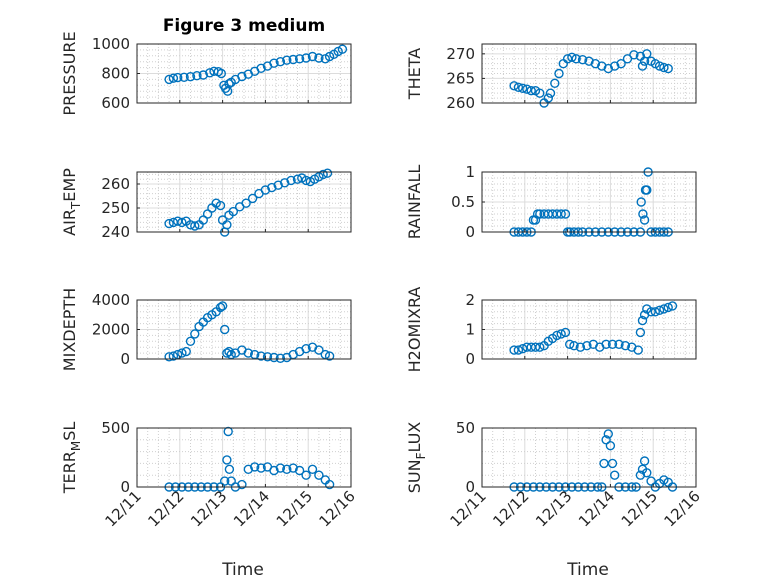 The width and height of the screenshot is (778, 583). I want to click on y-tick-label: 265, so click(460, 78).